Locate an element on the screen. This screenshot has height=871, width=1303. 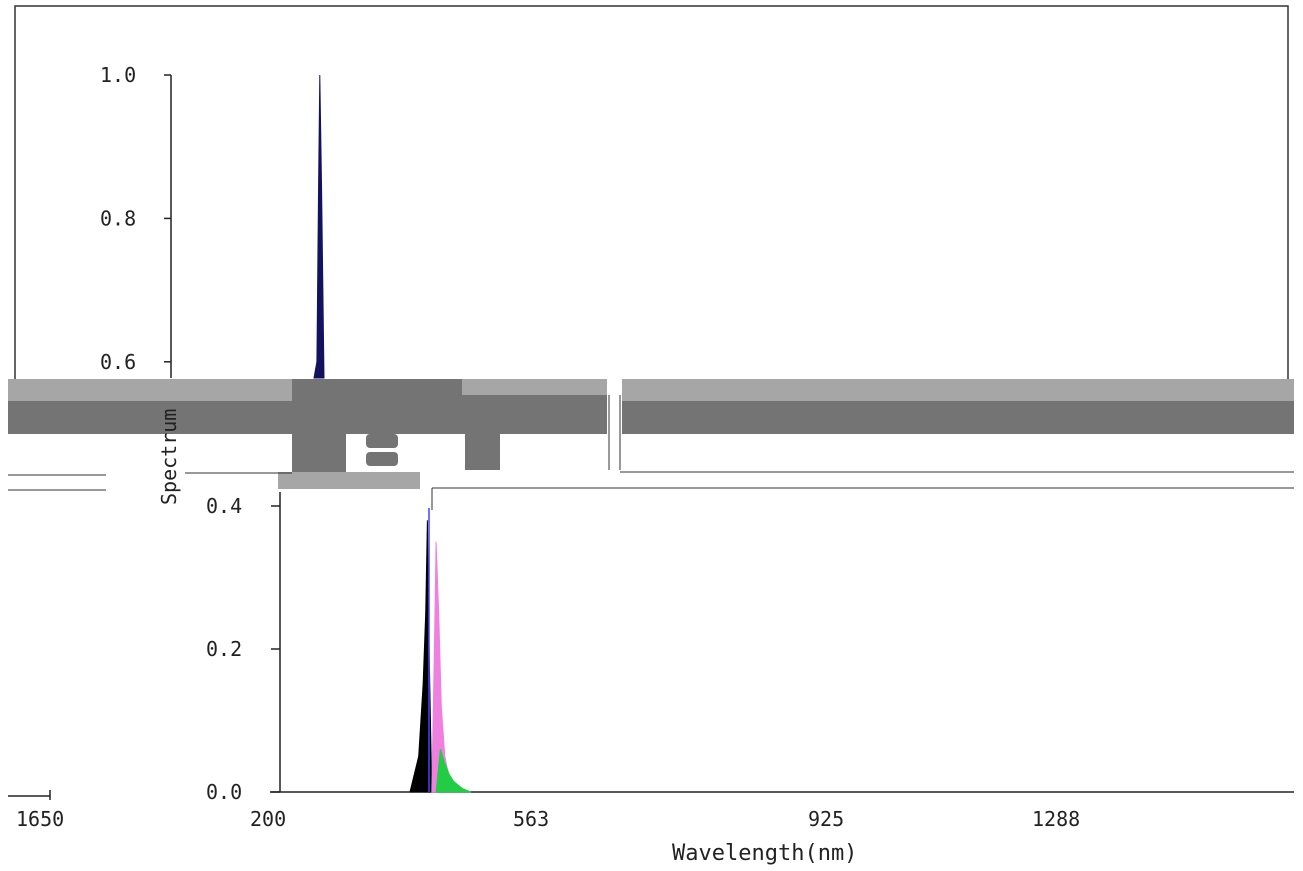
glitch-bar-light is located at coordinates (651, 390).